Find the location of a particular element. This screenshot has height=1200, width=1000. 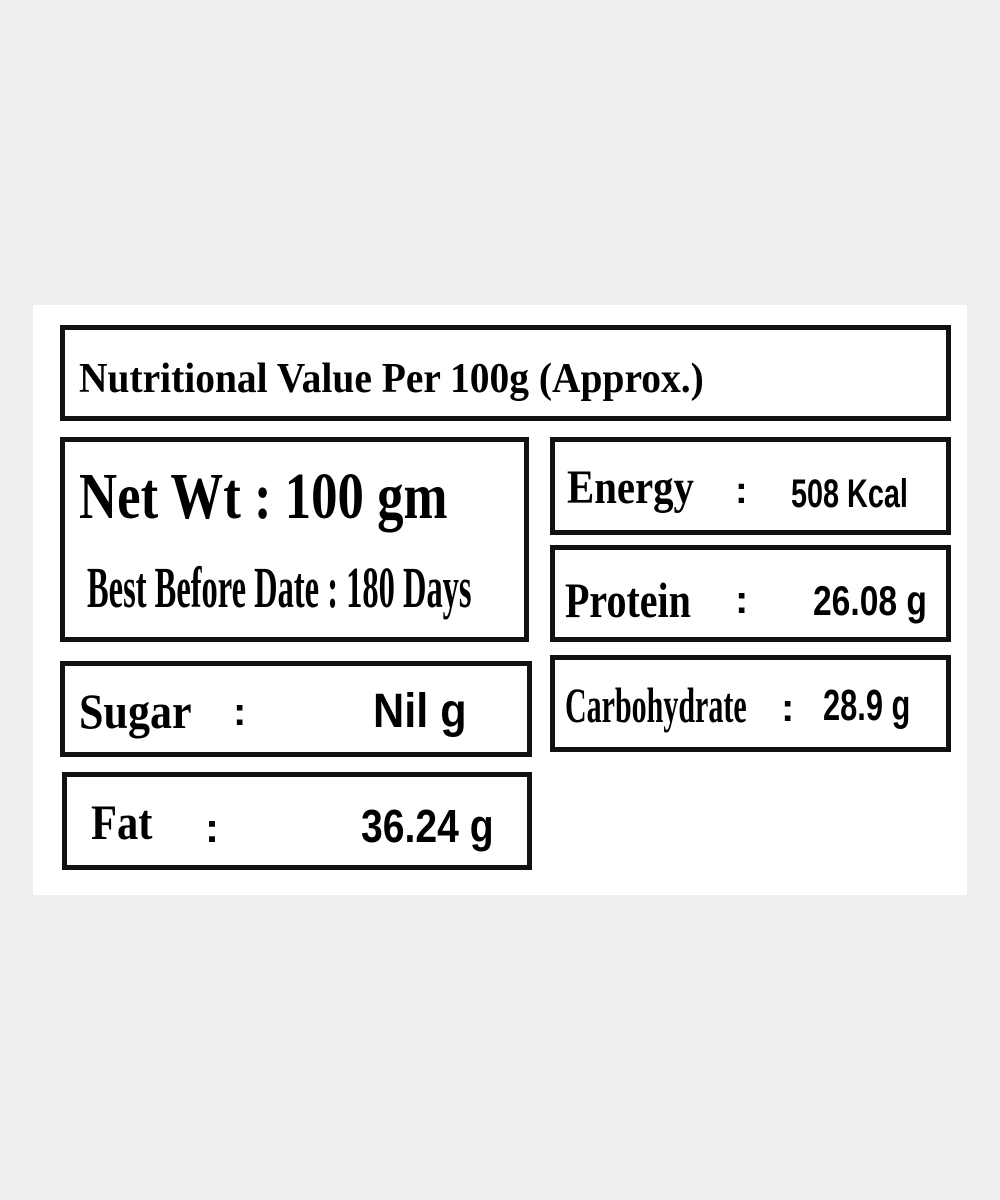

sugar-sep: : is located at coordinates (240, 712).